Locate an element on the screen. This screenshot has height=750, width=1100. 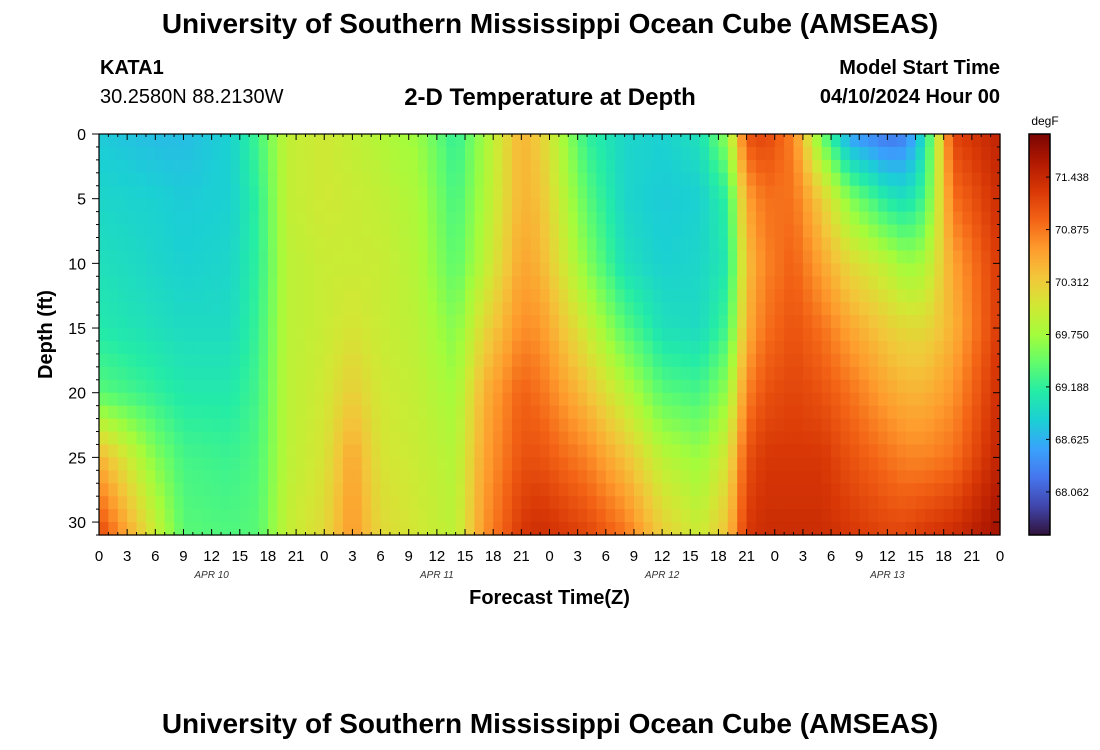
y-tick-label: 25 is located at coordinates (77, 458).